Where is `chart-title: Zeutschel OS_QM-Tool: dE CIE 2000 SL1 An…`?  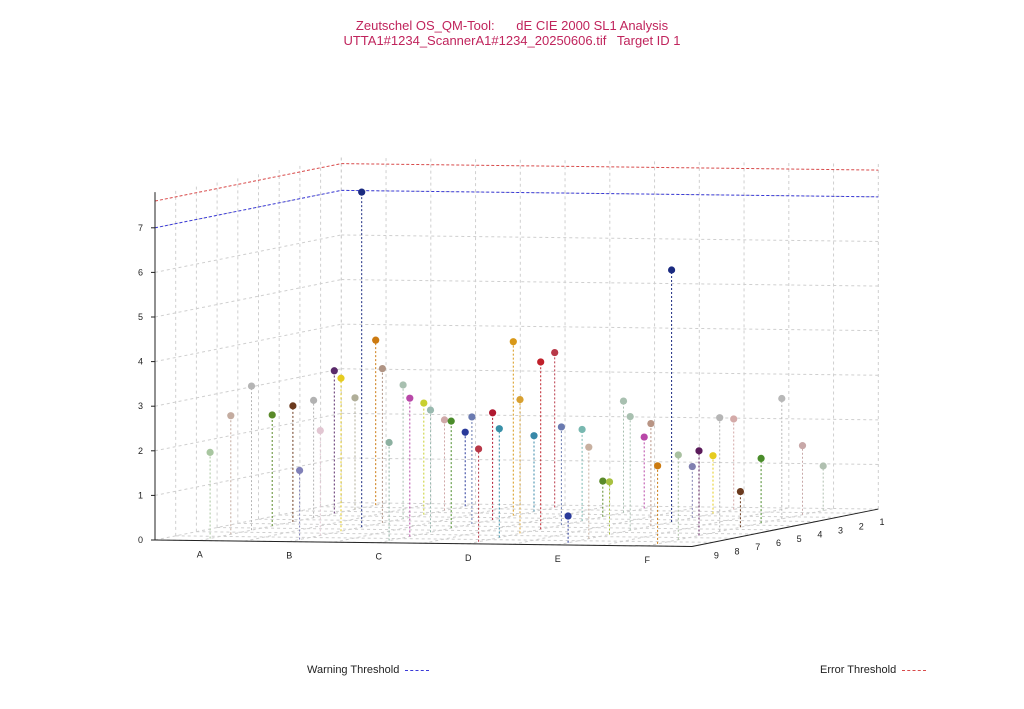
chart-title: Zeutschel OS_QM-Tool: dE CIE 2000 SL1 An… is located at coordinates (512, 33).